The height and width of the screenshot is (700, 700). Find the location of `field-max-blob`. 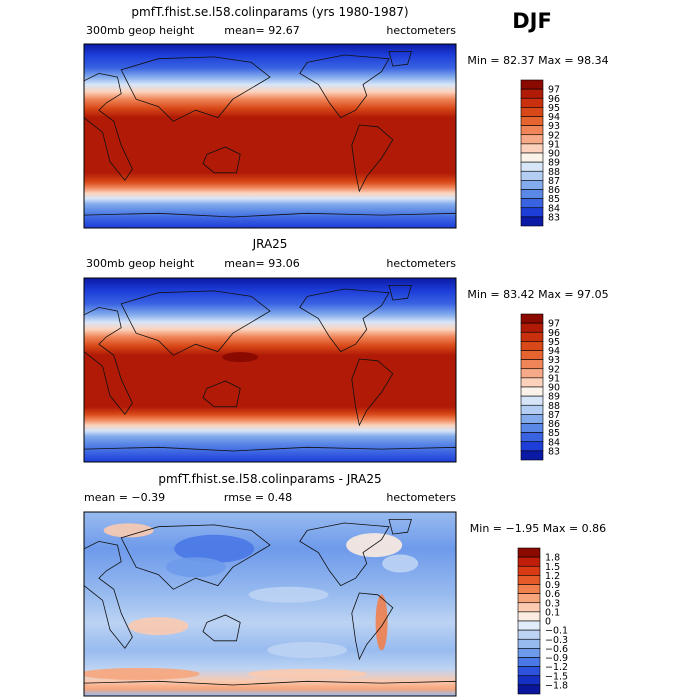

field-max-blob is located at coordinates (240, 357).